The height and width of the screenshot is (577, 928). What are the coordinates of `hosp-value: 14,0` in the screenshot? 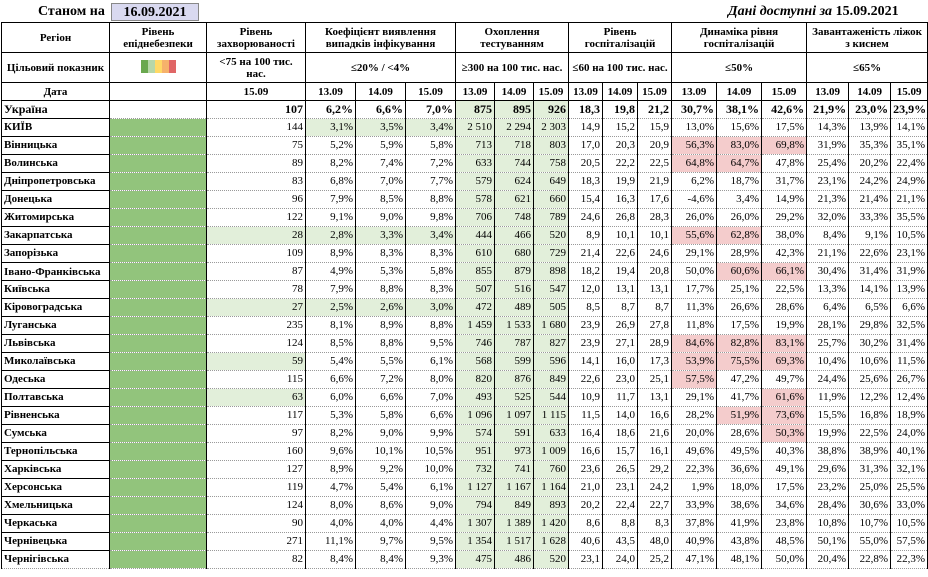 It's located at (620, 415).